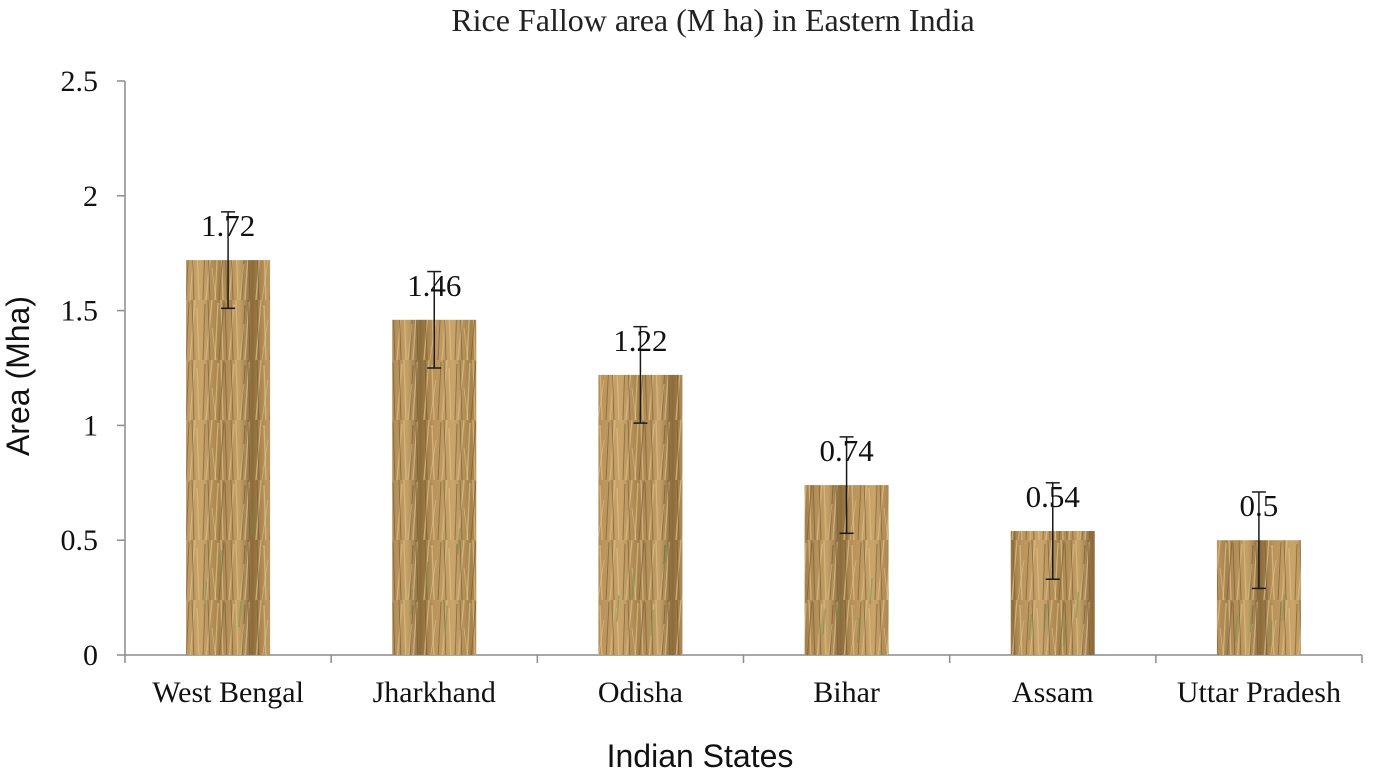 This screenshot has width=1373, height=777. Describe the element at coordinates (640, 692) in the screenshot. I see `x-tick-label: Odisha` at that location.